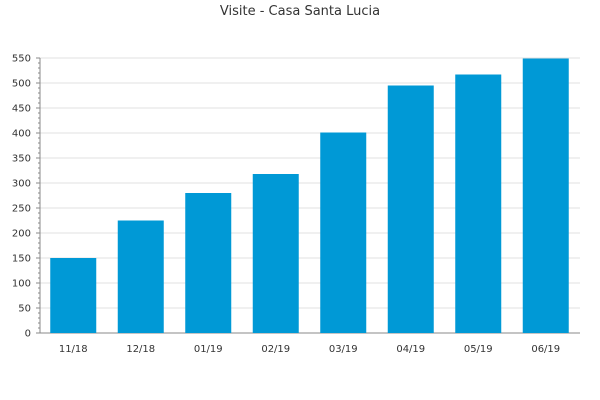 The width and height of the screenshot is (600, 400). Describe the element at coordinates (73, 349) in the screenshot. I see `x-tick-label: 11/18` at that location.